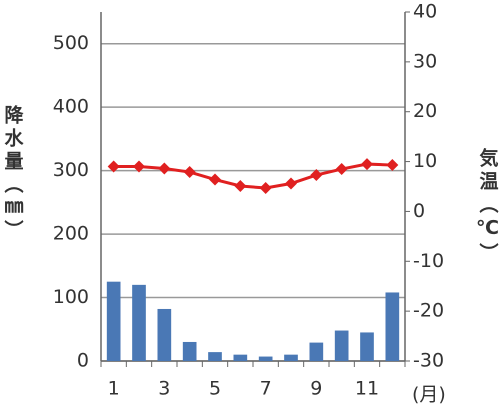  I want to click on x-tick-label: 9, so click(316, 389).